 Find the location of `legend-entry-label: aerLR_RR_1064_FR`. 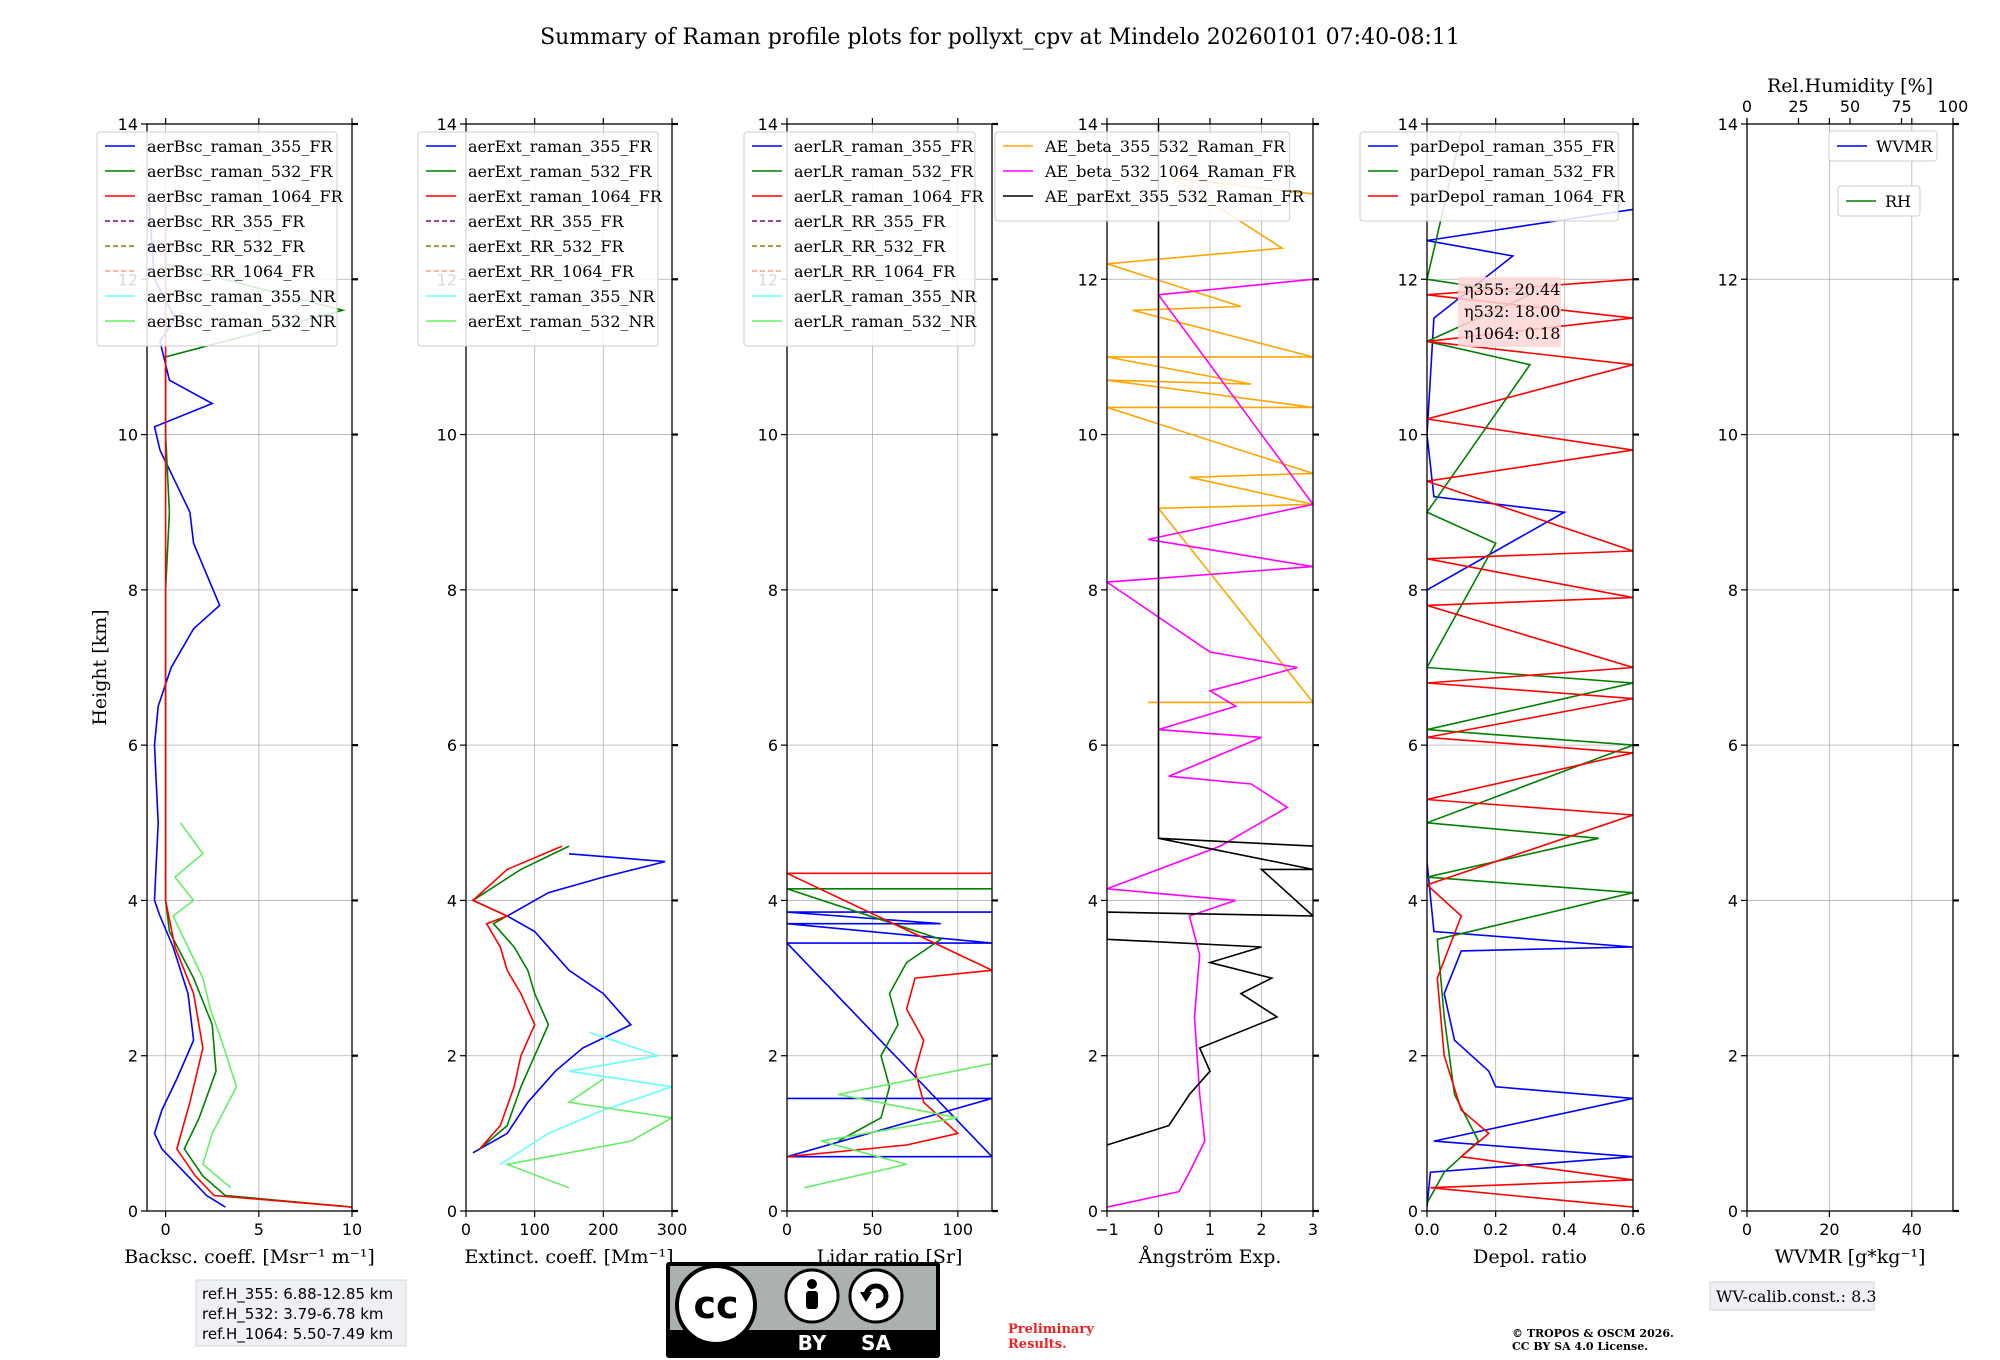

legend-entry-label: aerLR_RR_1064_FR is located at coordinates (875, 271).